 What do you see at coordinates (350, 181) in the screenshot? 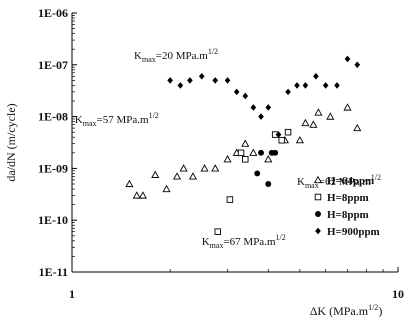
I see `legend-label: H=64ppm` at bounding box center [350, 181].